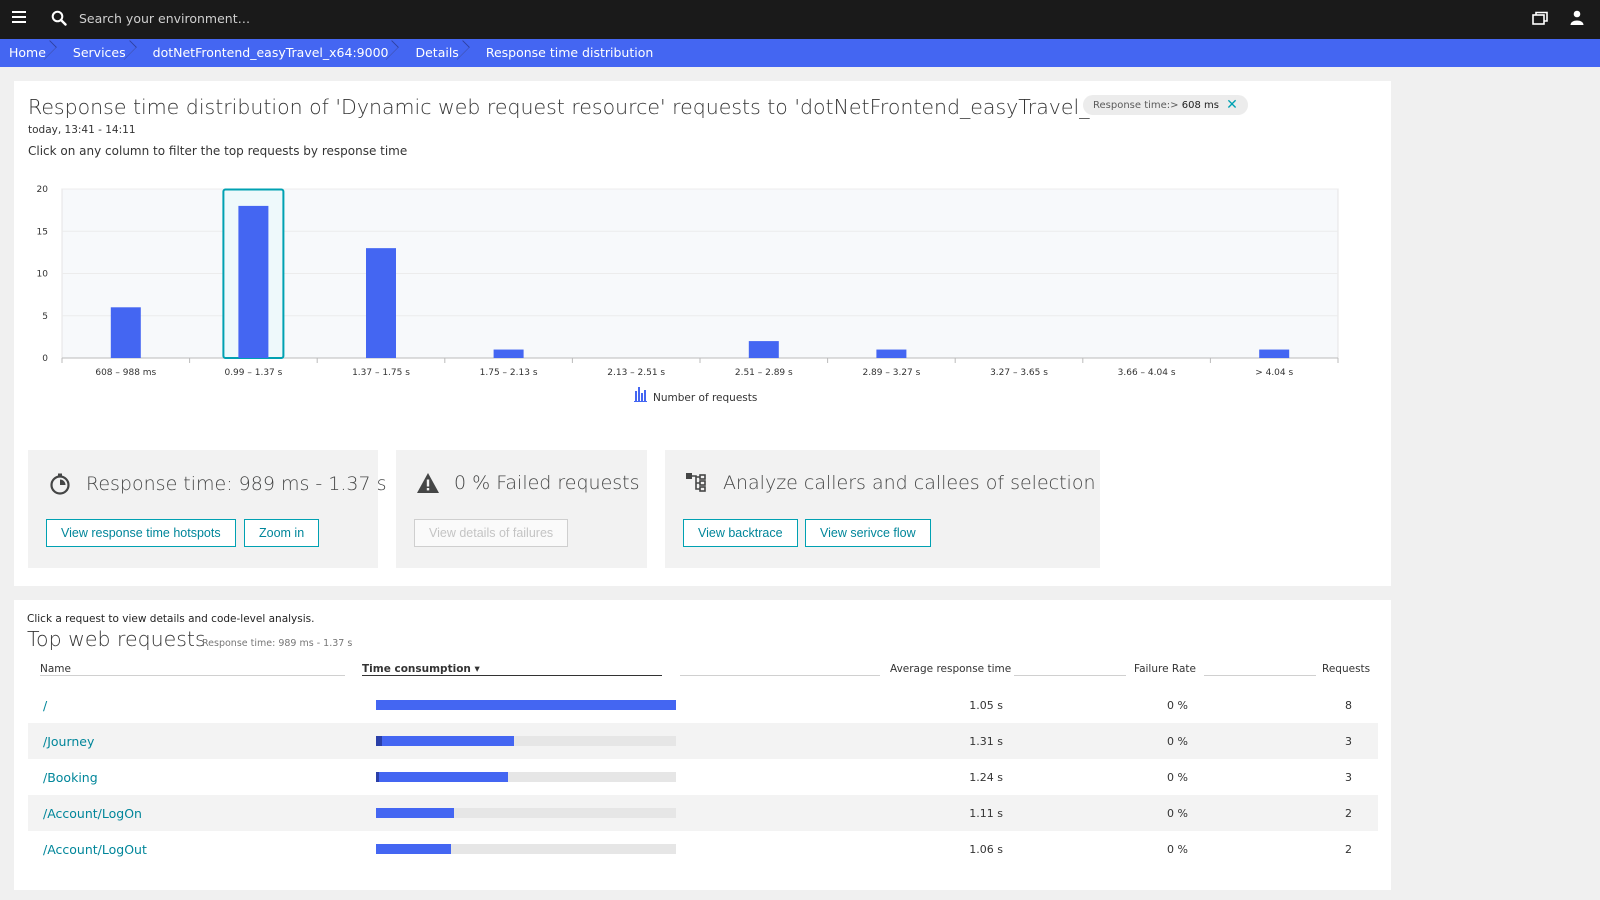  What do you see at coordinates (55, 669) in the screenshot?
I see `column-name: Name` at bounding box center [55, 669].